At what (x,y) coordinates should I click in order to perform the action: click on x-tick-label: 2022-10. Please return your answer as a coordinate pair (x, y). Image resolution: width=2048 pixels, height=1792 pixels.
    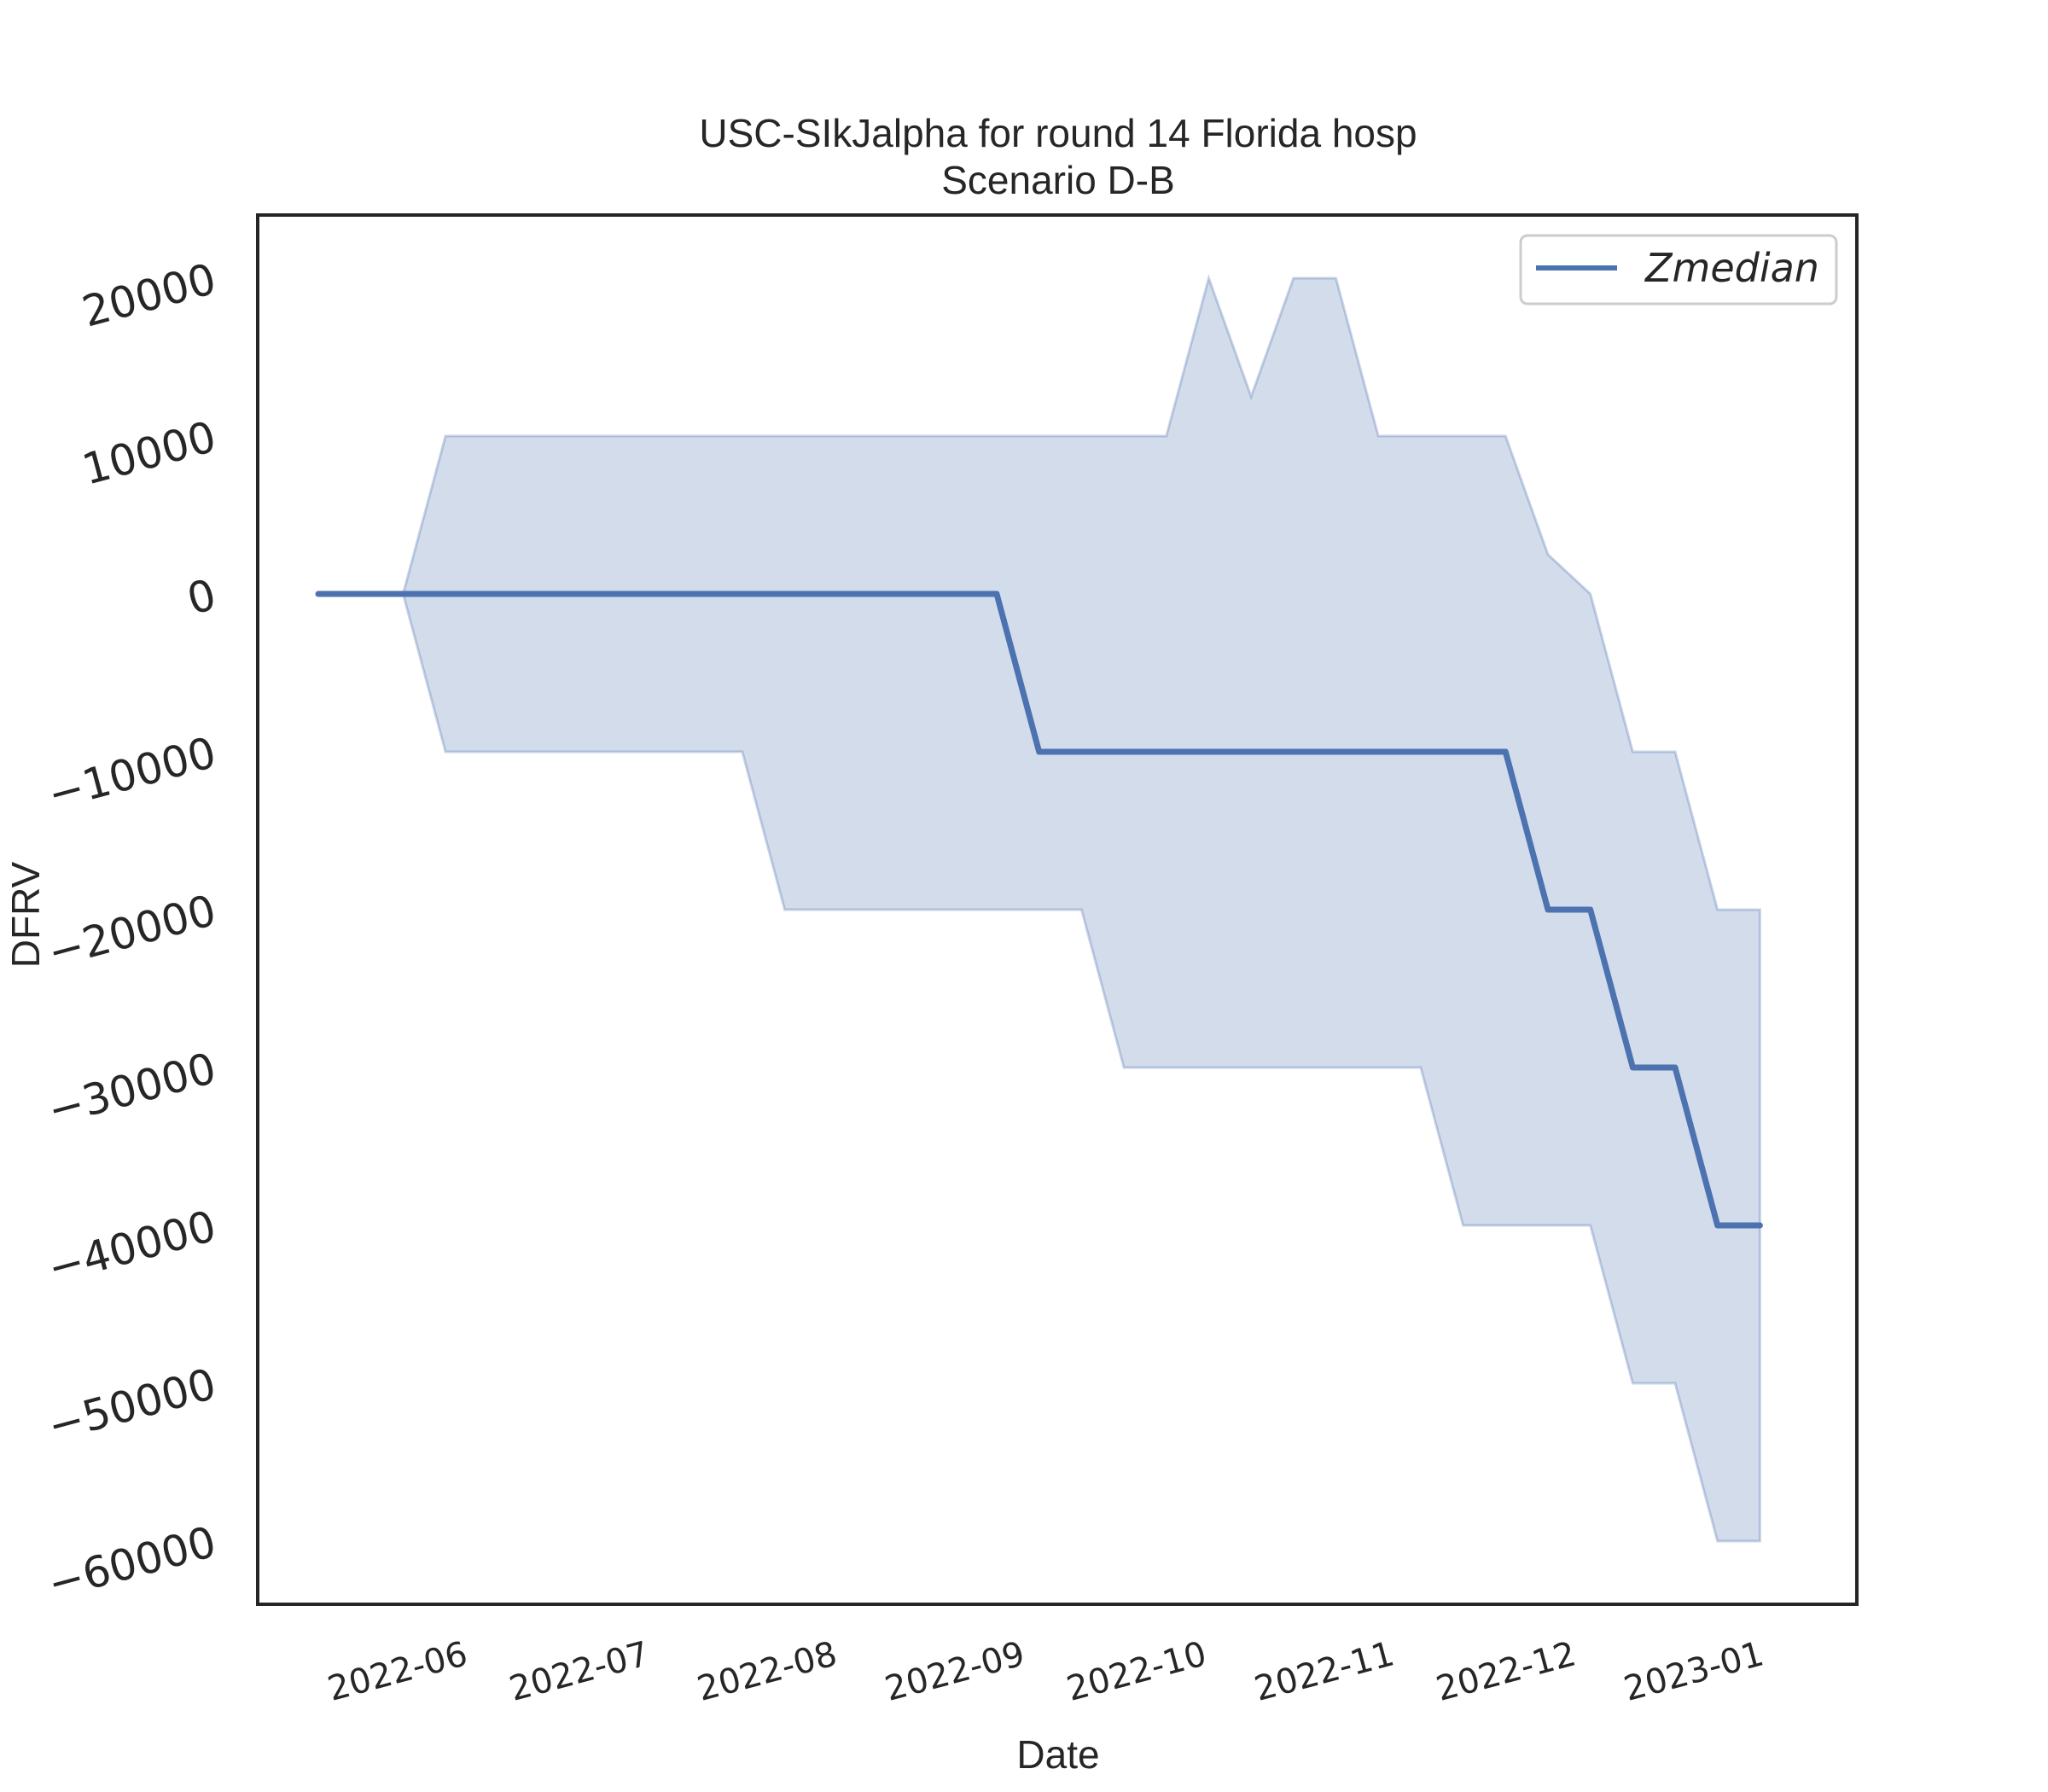
    Looking at the image, I should click on (1136, 1671).